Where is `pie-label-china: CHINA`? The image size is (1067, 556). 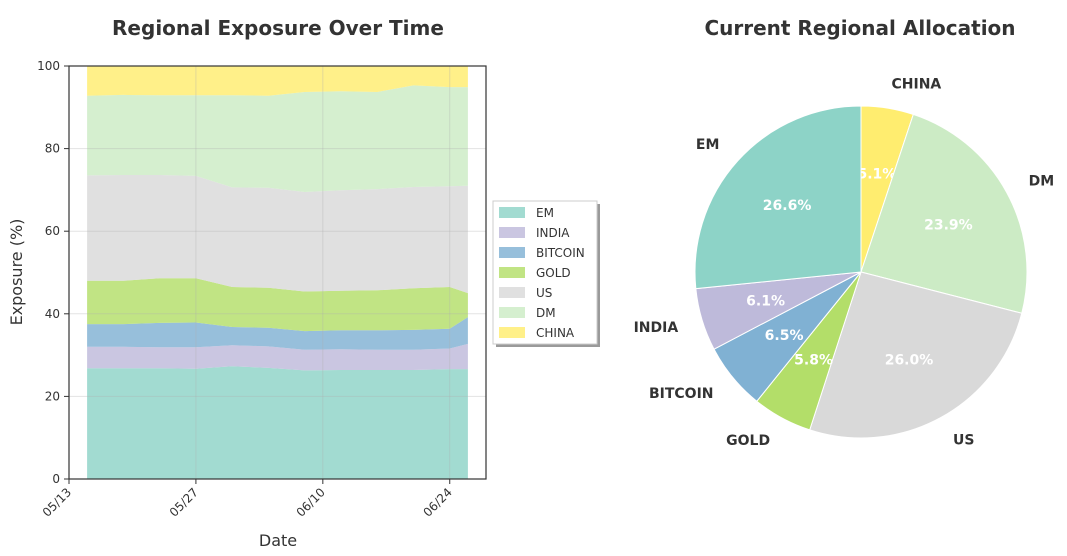
pie-label-china: CHINA is located at coordinates (917, 85).